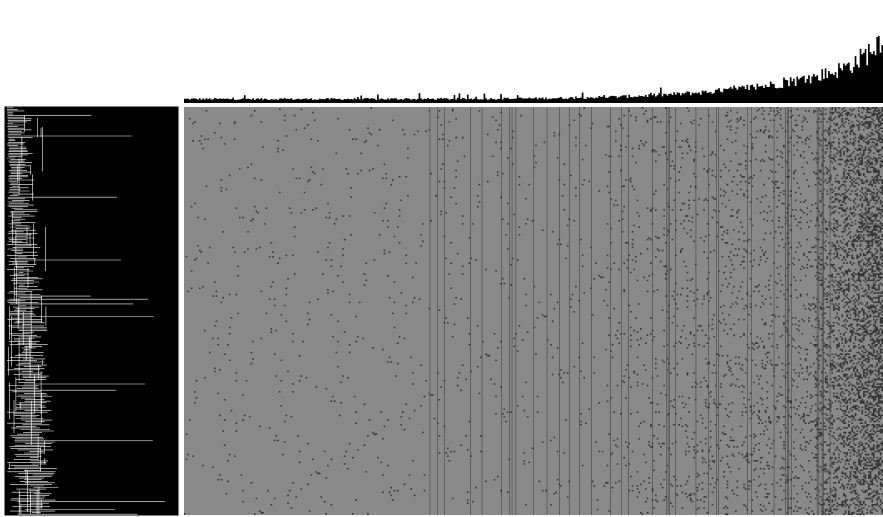 The height and width of the screenshot is (517, 883). I want to click on dendrogram-branch-lines, so click(86, 311).